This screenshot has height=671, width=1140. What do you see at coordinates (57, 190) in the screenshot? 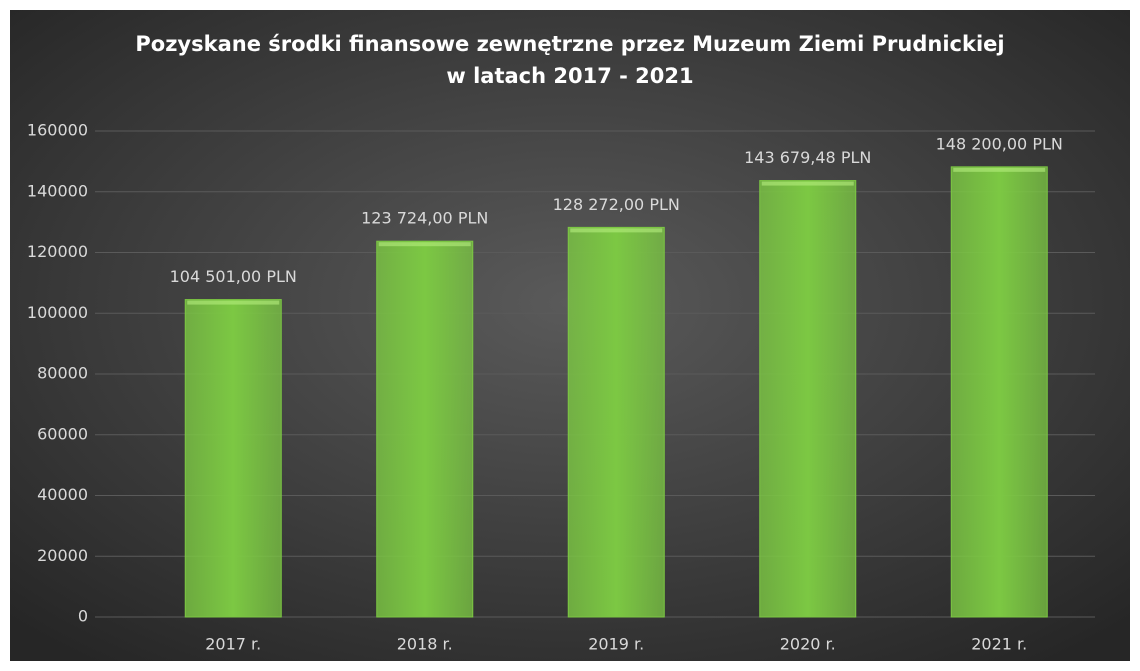
I see `y-tick-label: 140000` at bounding box center [57, 190].